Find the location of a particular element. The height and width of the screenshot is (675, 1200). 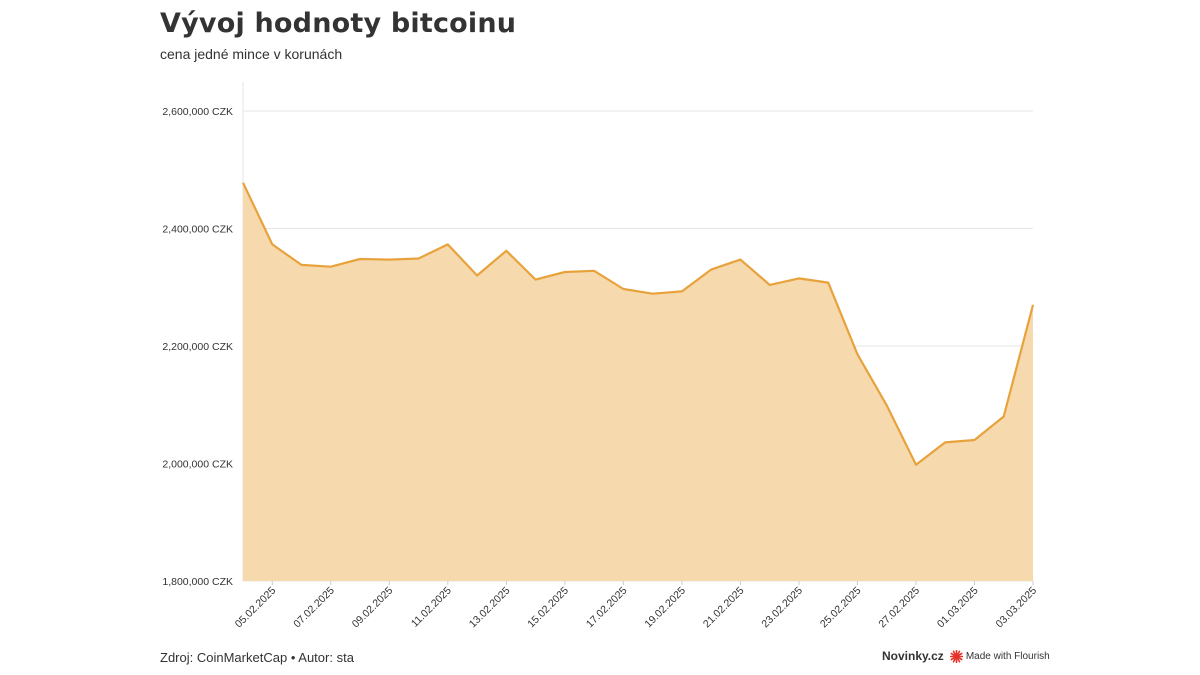

author-label: Autor: is located at coordinates (315, 657).